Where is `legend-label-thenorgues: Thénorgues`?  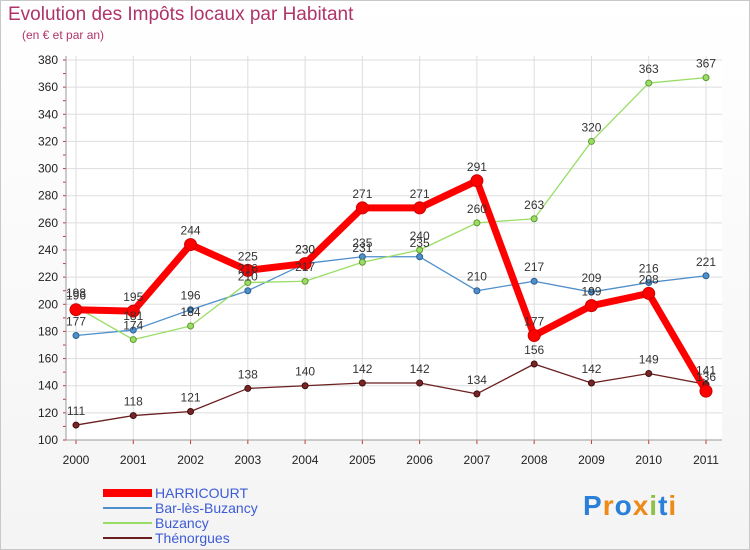 legend-label-thenorgues: Thénorgues is located at coordinates (192, 538).